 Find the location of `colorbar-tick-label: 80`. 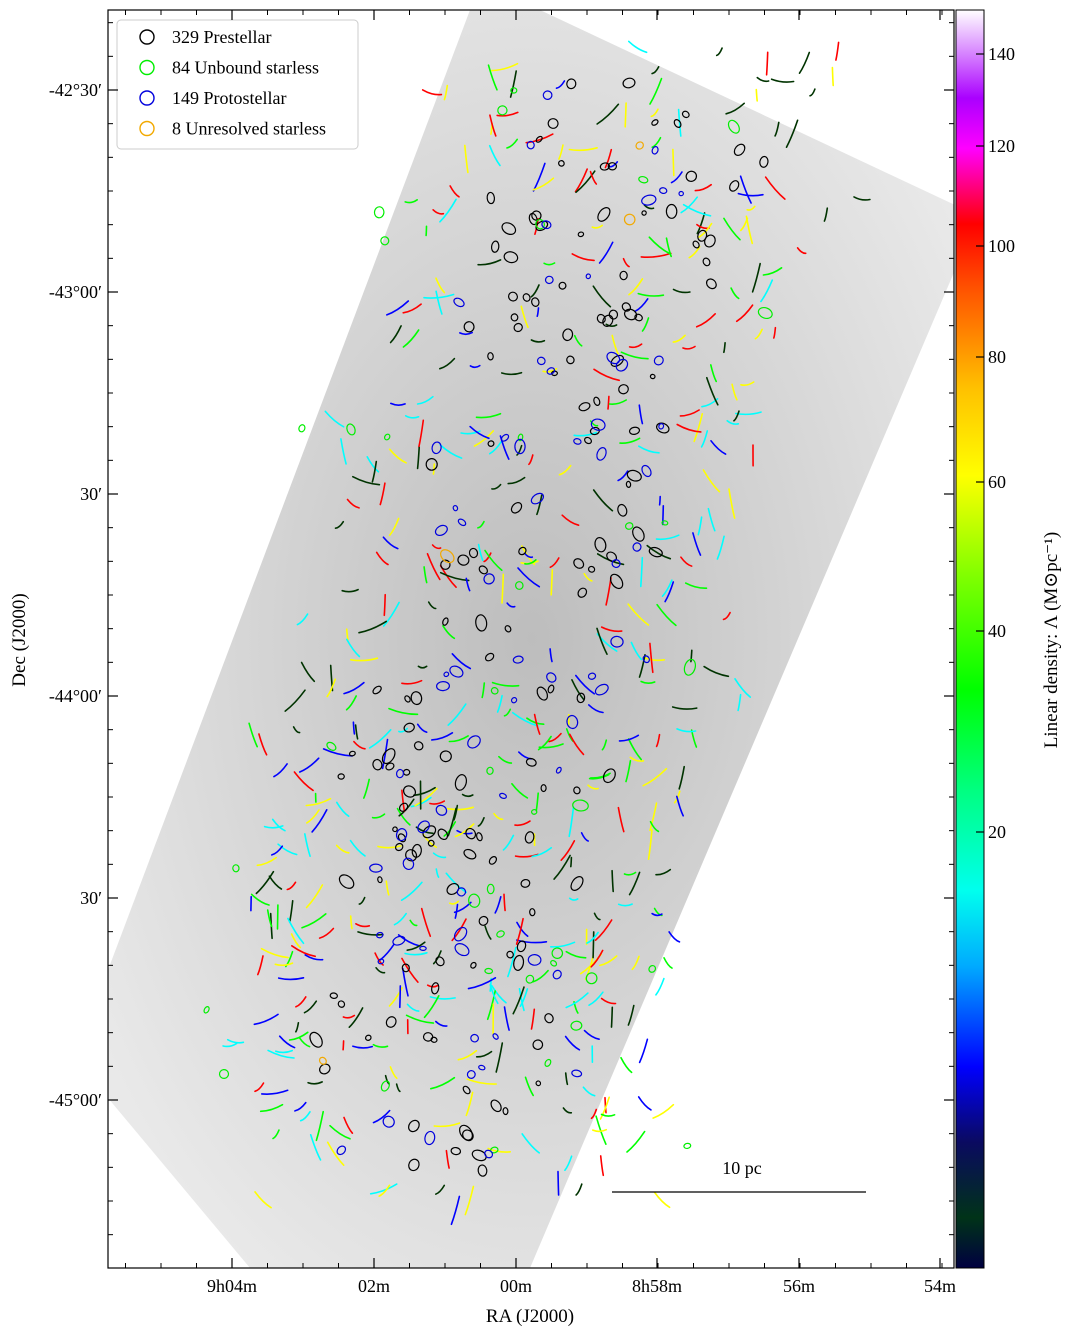

colorbar-tick-label: 80 is located at coordinates (997, 357).